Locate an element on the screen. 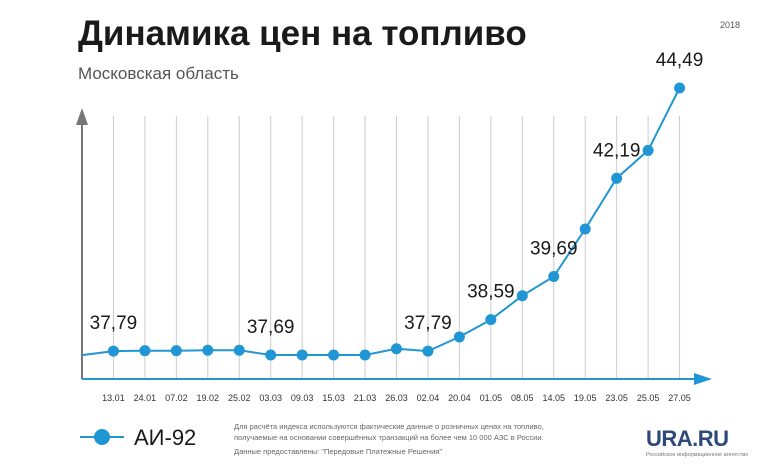 The width and height of the screenshot is (760, 475). data-point-13.01 is located at coordinates (113, 351).